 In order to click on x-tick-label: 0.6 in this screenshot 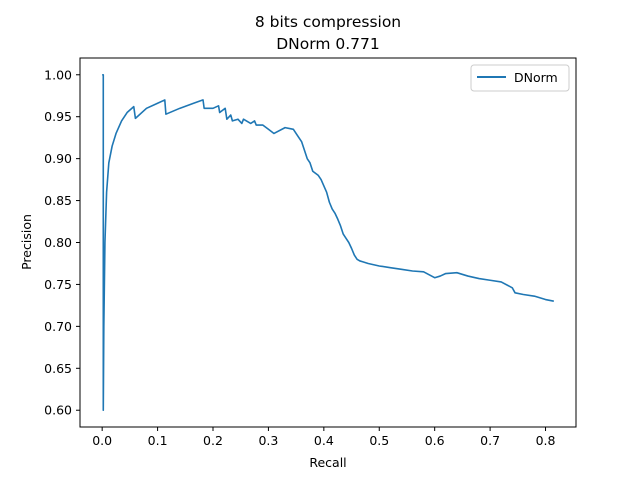, I will do `click(435, 440)`.